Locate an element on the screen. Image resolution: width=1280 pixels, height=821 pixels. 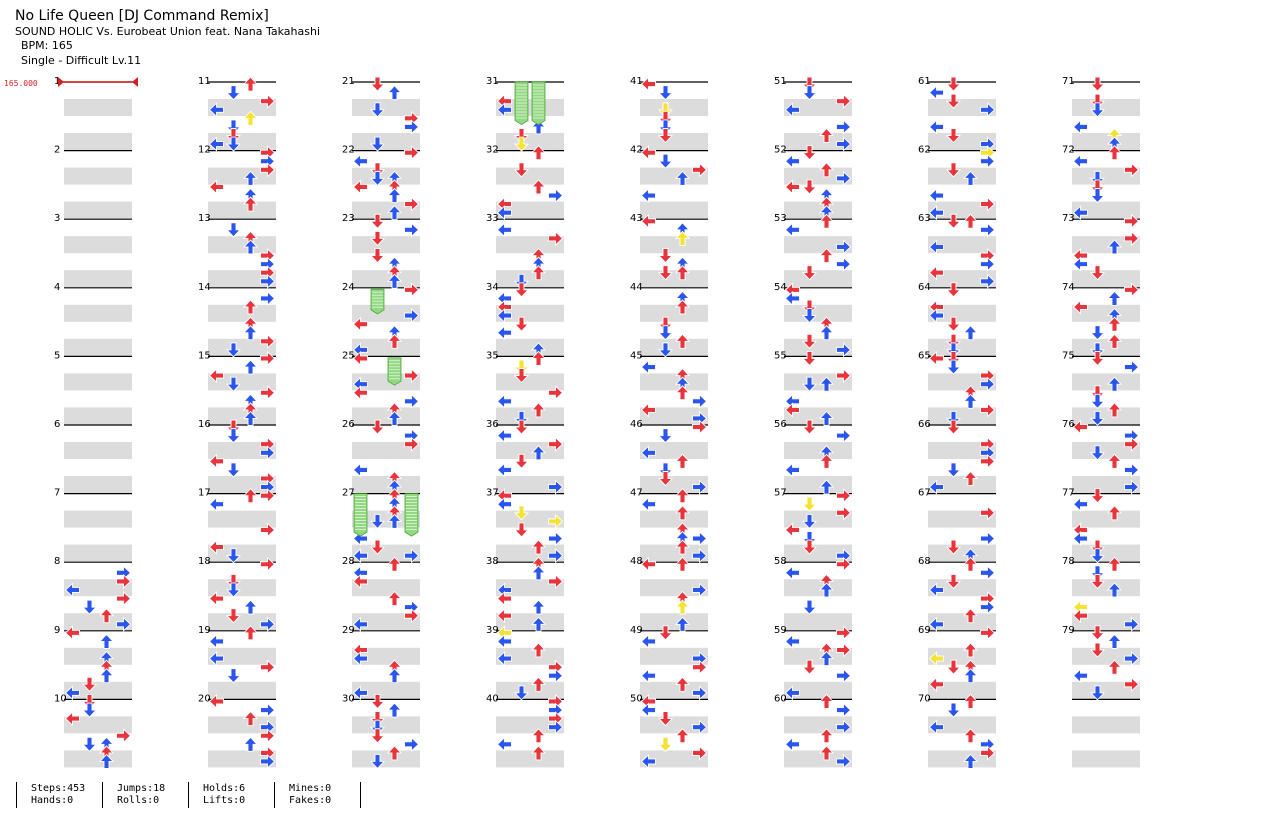
measure-number: 36 is located at coordinates (492, 424).